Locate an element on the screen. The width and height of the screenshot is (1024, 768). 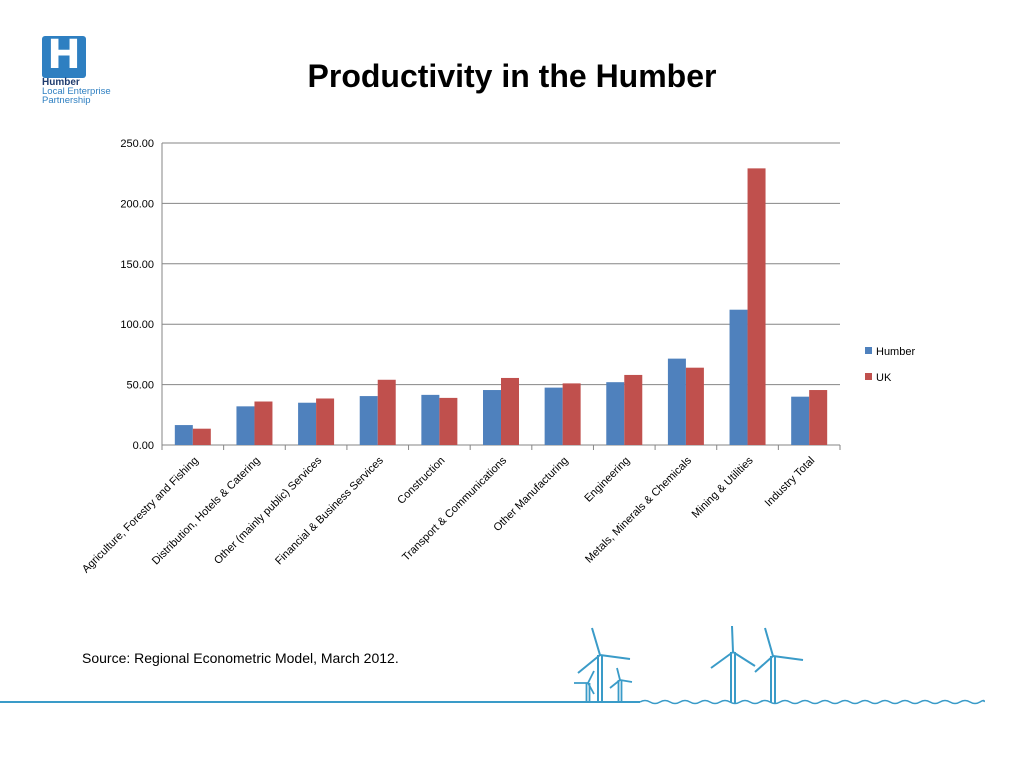
x-tick-label: Financial & Business Services is located at coordinates (329, 510).